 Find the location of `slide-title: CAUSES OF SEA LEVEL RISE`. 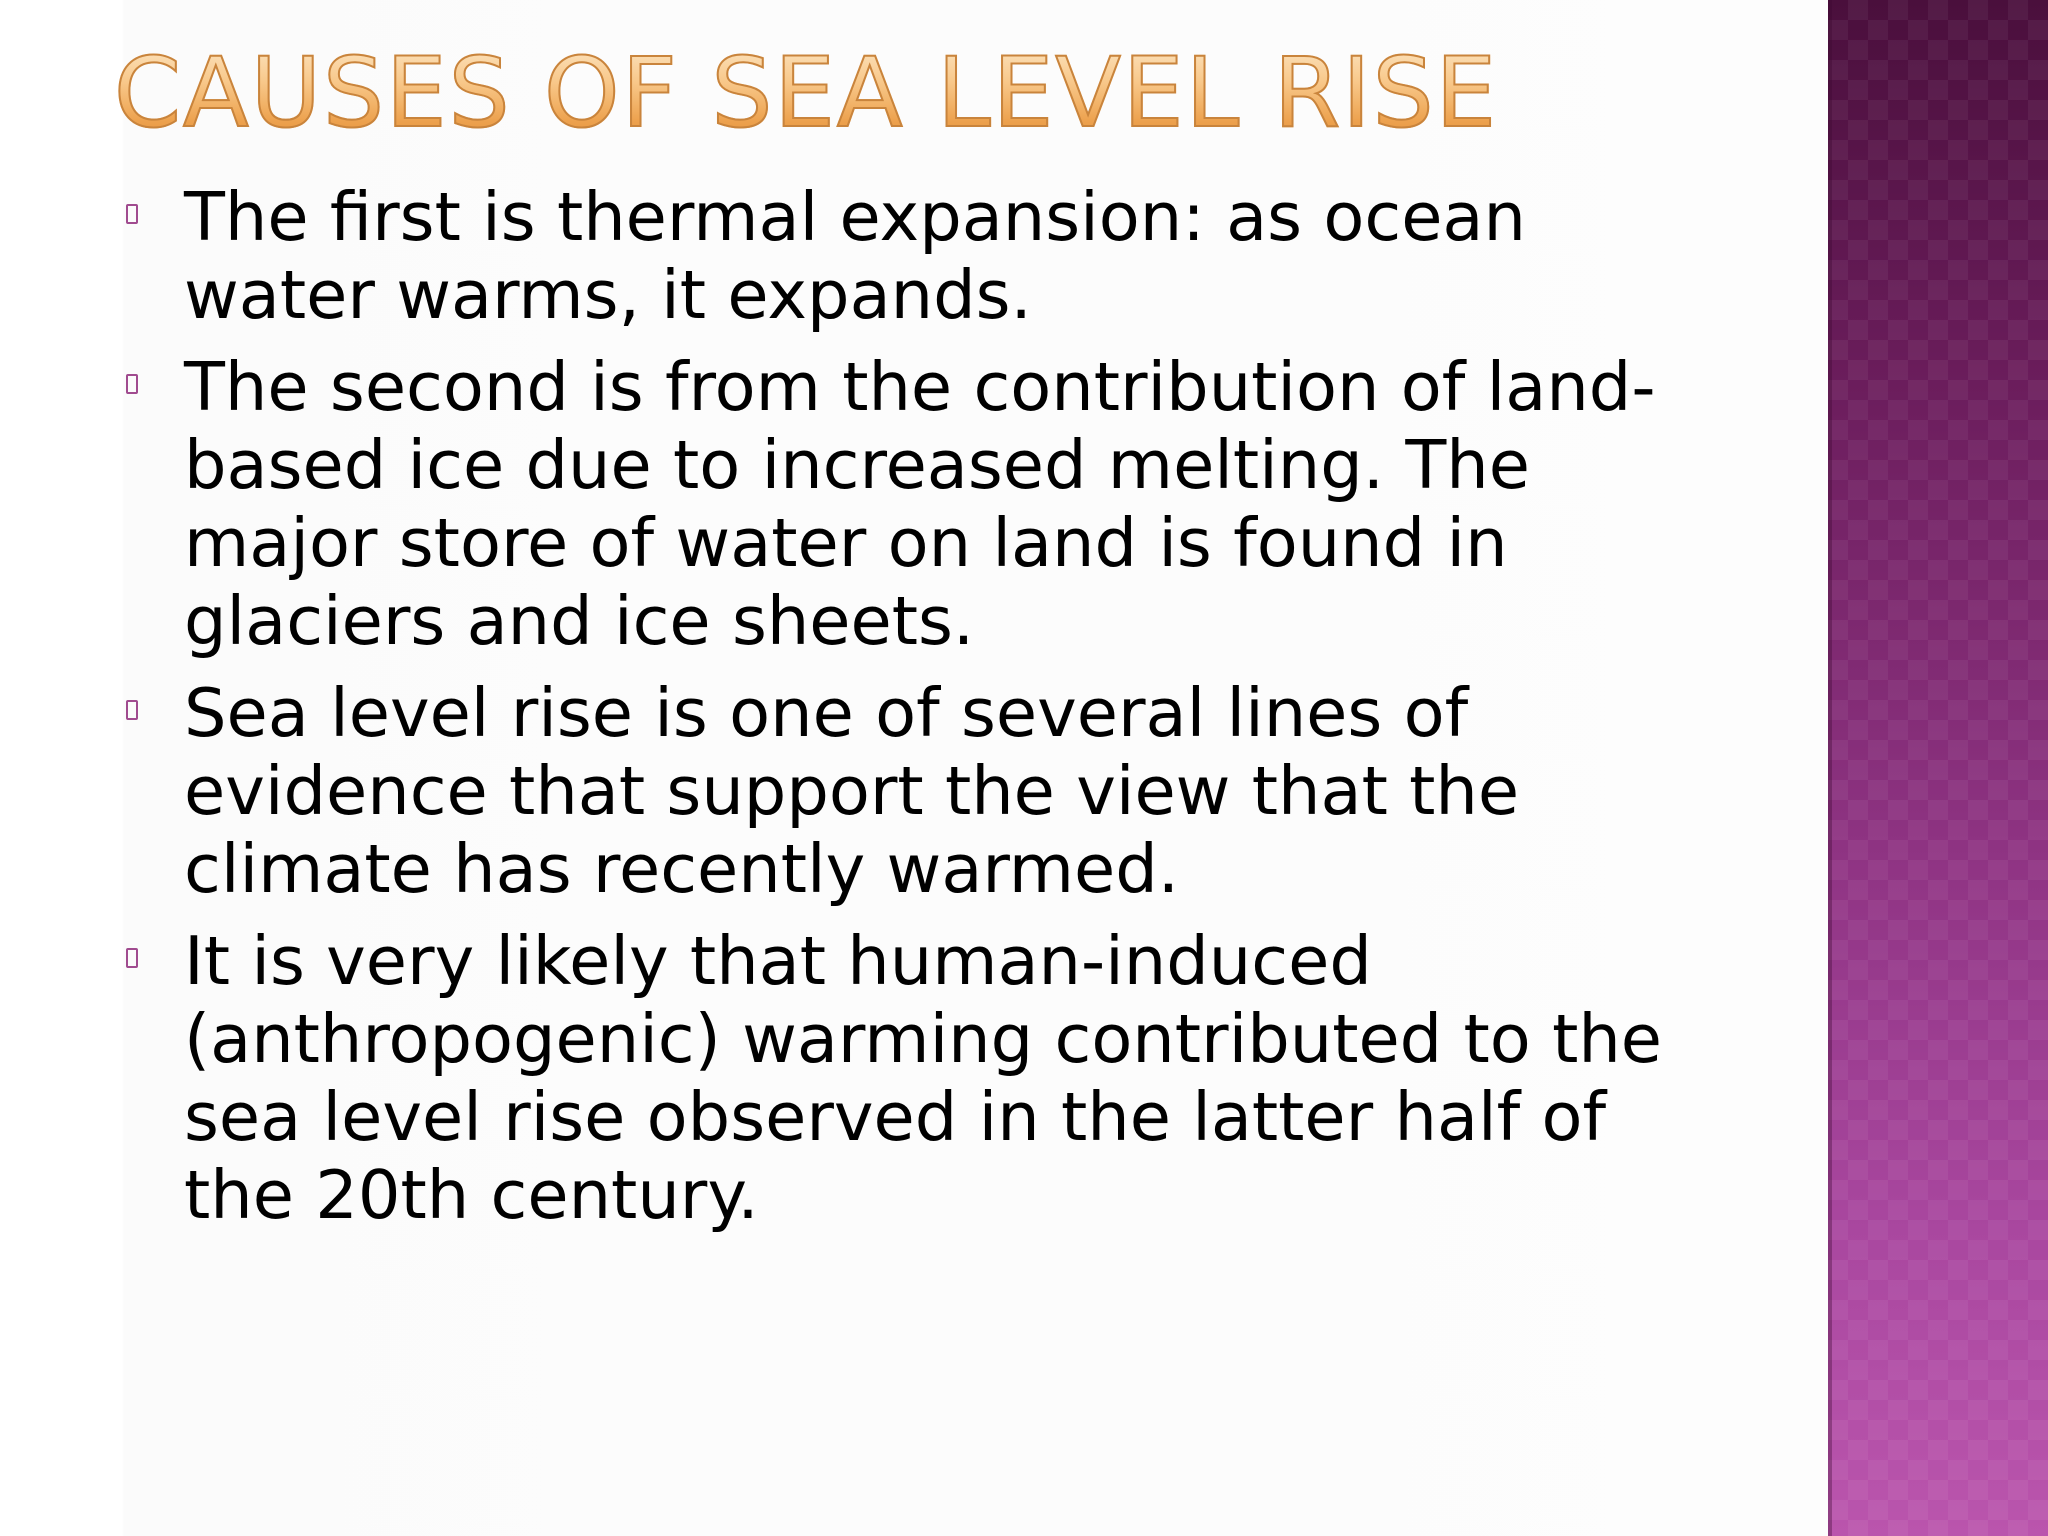

slide-title: CAUSES OF SEA LEVEL RISE is located at coordinates (806, 93).